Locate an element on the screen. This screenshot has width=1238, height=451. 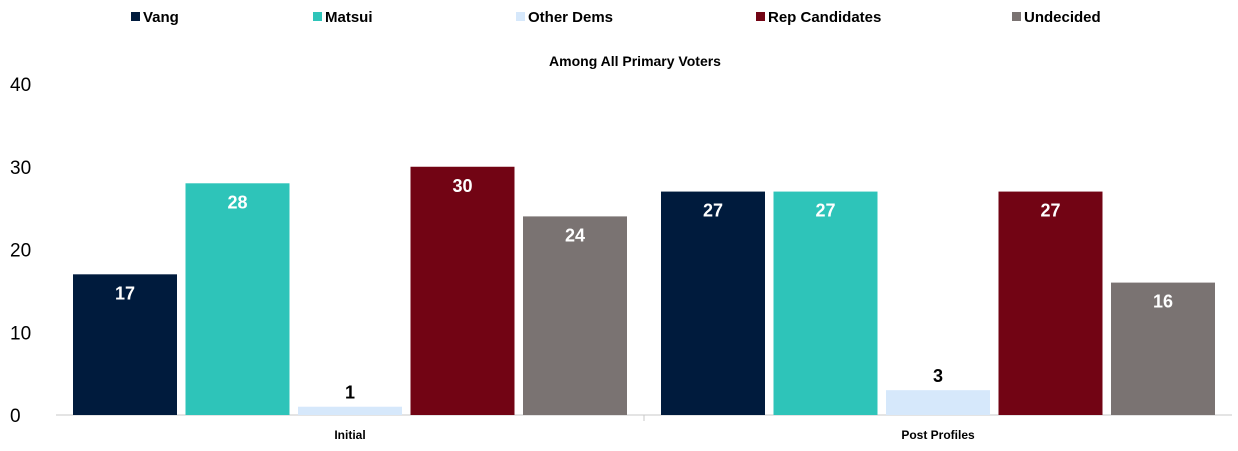
y-tick-label: 40 is located at coordinates (20, 85).